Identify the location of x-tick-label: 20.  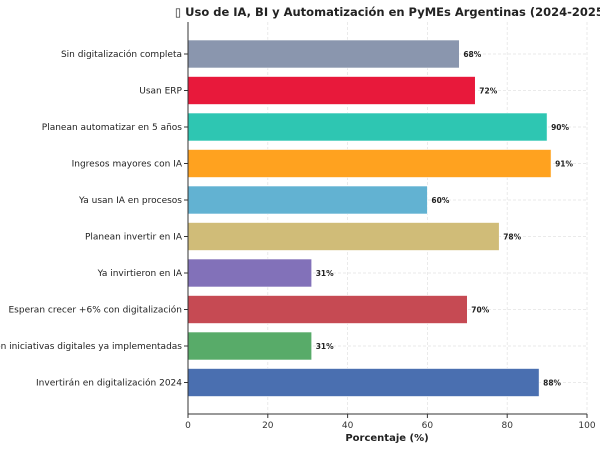
(268, 426).